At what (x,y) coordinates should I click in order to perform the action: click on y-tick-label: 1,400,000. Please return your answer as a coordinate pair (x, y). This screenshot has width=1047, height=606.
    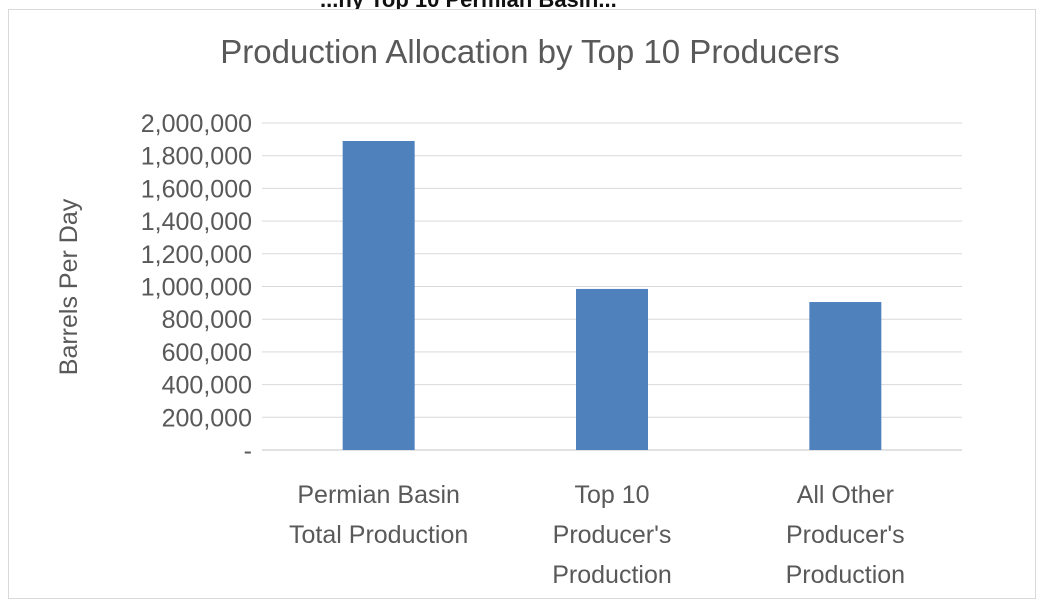
    Looking at the image, I should click on (196, 222).